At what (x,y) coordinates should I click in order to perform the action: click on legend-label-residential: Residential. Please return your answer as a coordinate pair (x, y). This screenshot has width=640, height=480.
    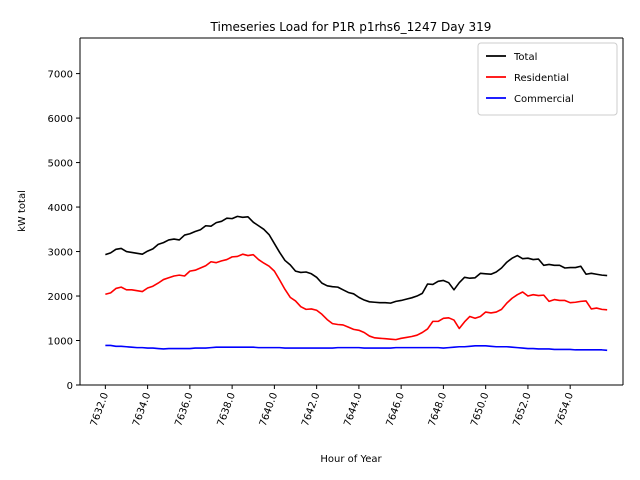
    Looking at the image, I should click on (541, 78).